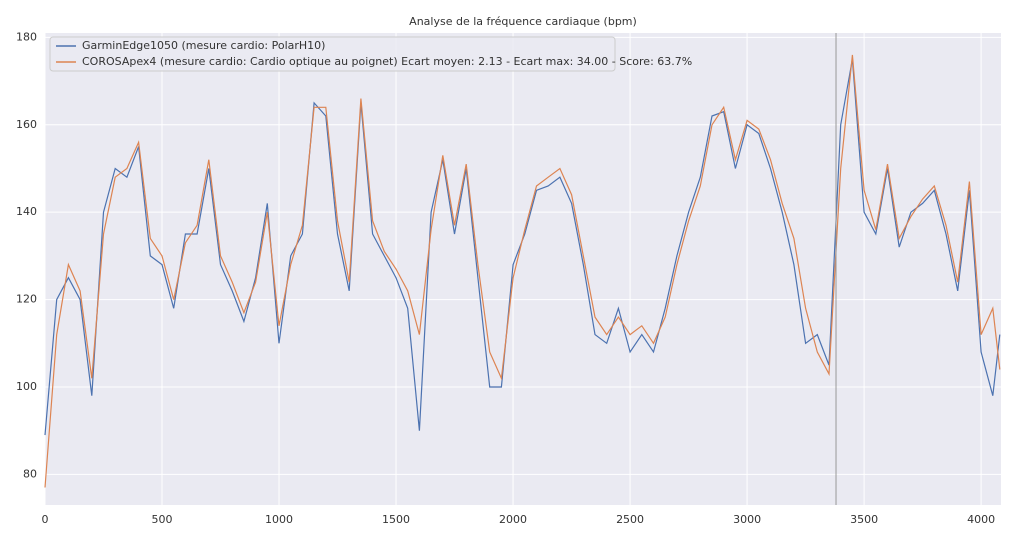  I want to click on y-tick-label: 100, so click(26, 386).